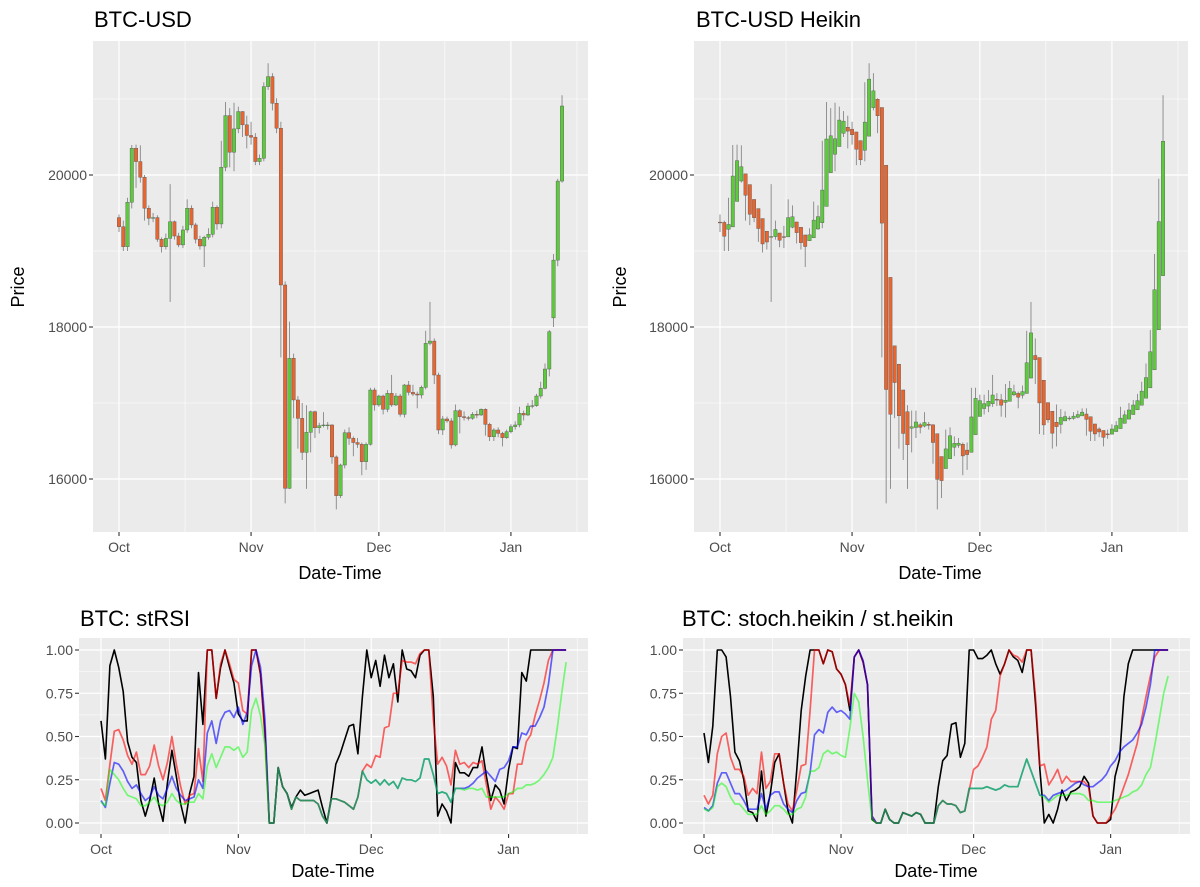 The width and height of the screenshot is (1200, 887). Describe the element at coordinates (1112, 547) in the screenshot. I see `x-tick-label: Jan` at that location.